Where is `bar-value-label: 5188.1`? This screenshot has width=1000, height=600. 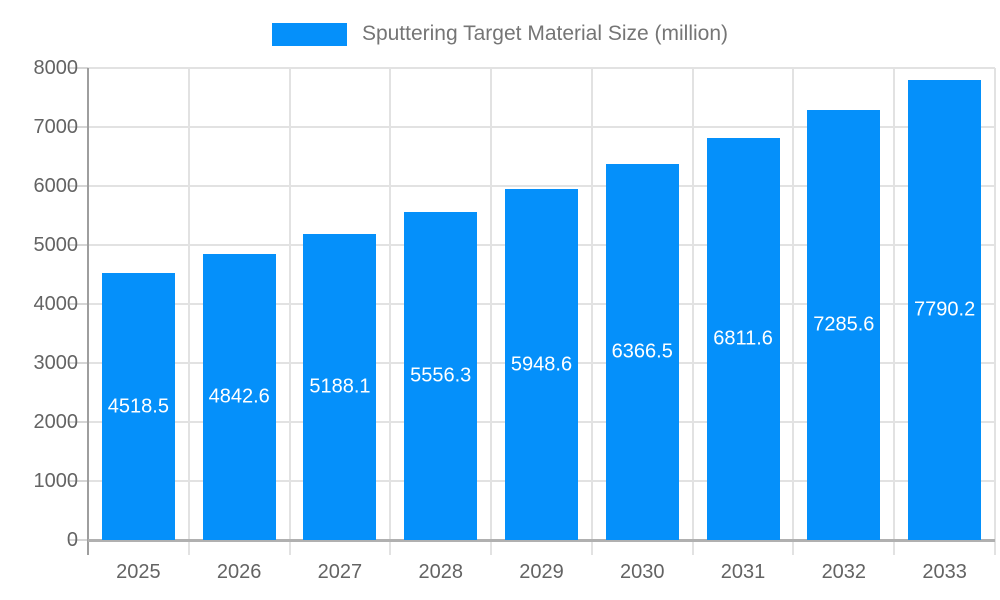 bar-value-label: 5188.1 is located at coordinates (340, 386).